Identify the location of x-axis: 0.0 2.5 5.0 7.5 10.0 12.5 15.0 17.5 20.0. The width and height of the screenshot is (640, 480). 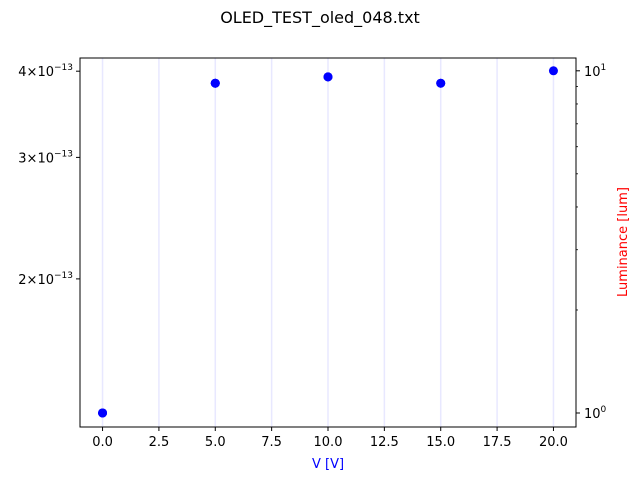
(330, 438).